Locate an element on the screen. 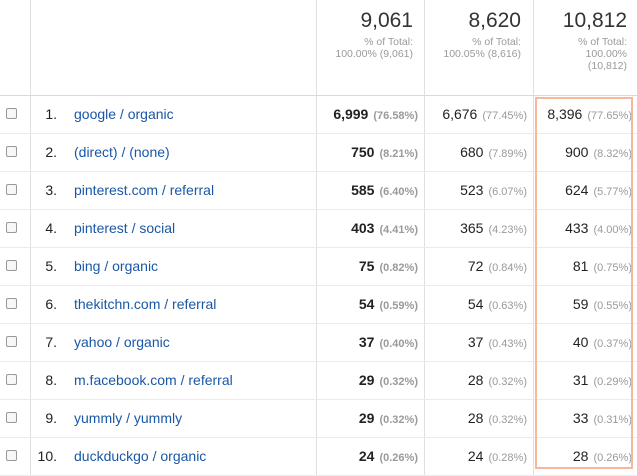 Image resolution: width=637 pixels, height=476 pixels. metric-value: 33 is located at coordinates (580, 418).